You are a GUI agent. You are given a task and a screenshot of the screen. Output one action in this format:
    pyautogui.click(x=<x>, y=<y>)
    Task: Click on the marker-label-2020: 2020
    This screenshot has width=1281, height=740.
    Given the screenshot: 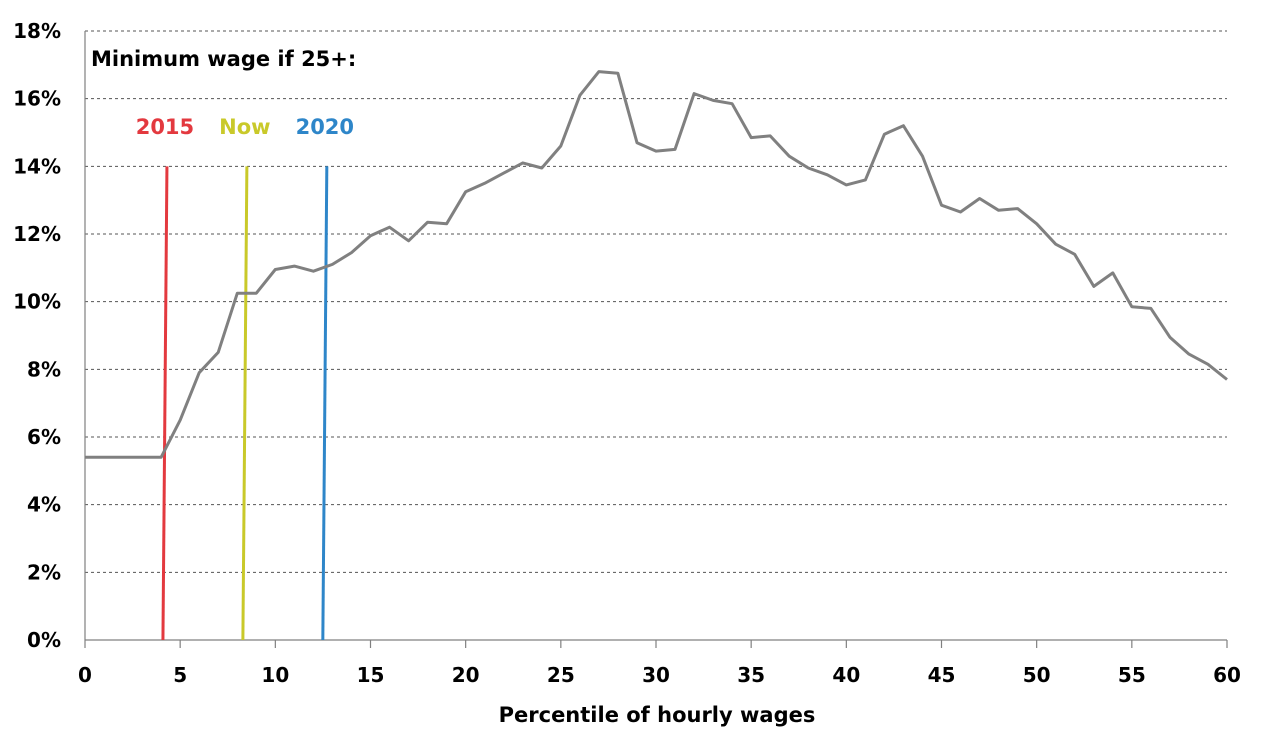 What is the action you would take?
    pyautogui.click(x=325, y=127)
    